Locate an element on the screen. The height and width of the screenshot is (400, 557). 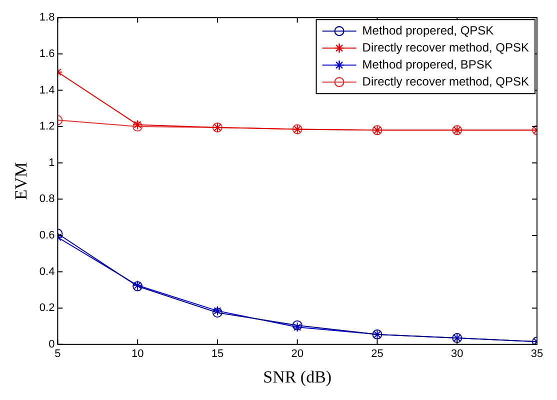
x-tick-label: 5 is located at coordinates (57, 354).